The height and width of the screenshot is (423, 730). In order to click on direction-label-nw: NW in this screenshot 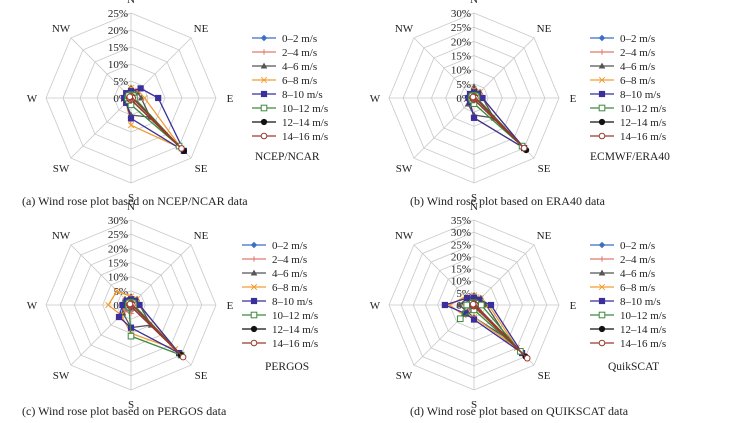, I will do `click(404, 29)`.